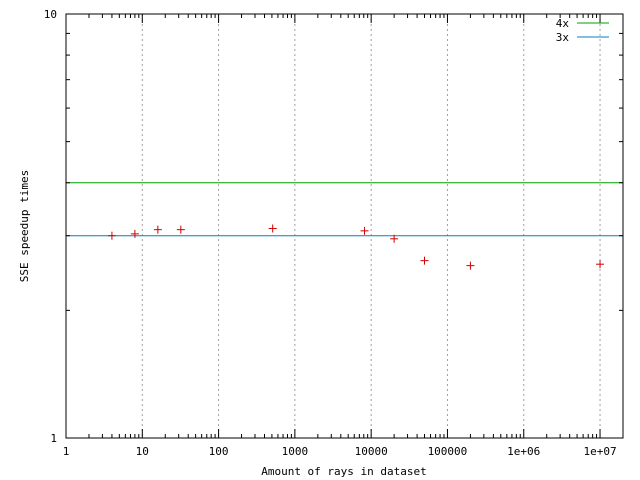  Describe the element at coordinates (53, 438) in the screenshot. I see `y-tick-label: 1` at that location.